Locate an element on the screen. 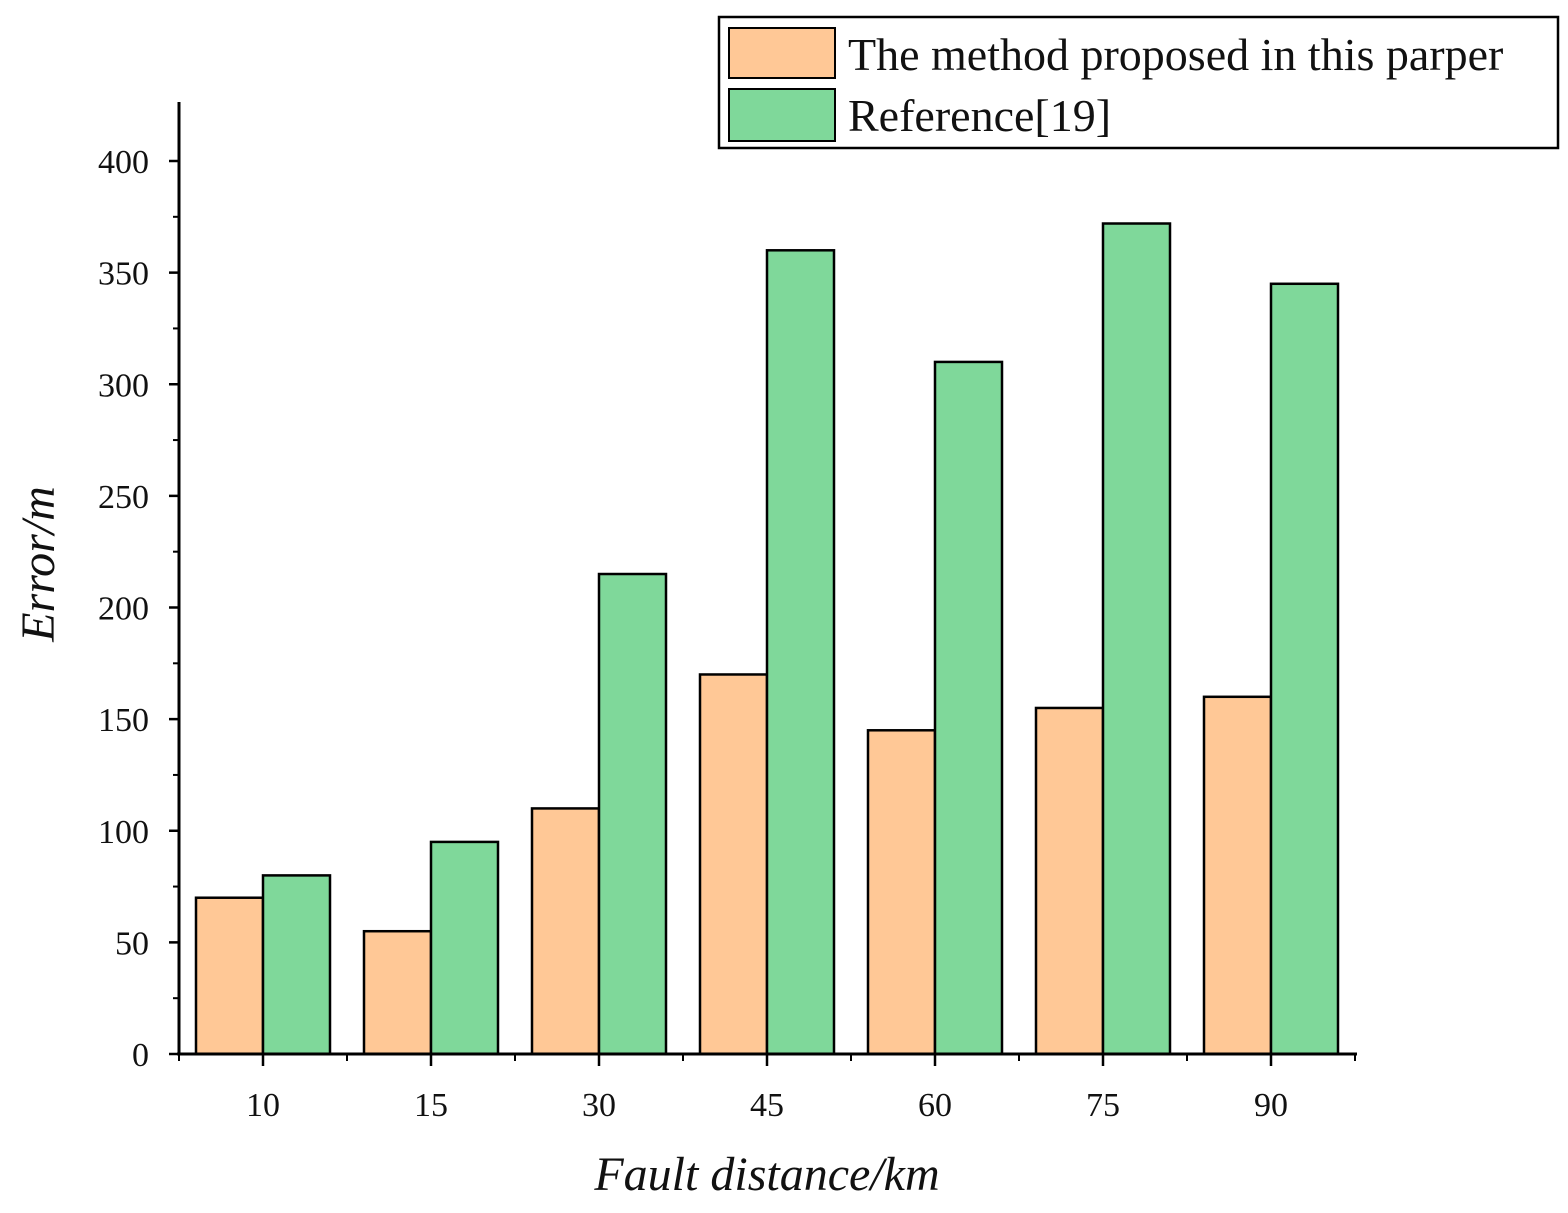 The width and height of the screenshot is (1568, 1213). x-axis-title: Fault distance/km is located at coordinates (766, 1174).